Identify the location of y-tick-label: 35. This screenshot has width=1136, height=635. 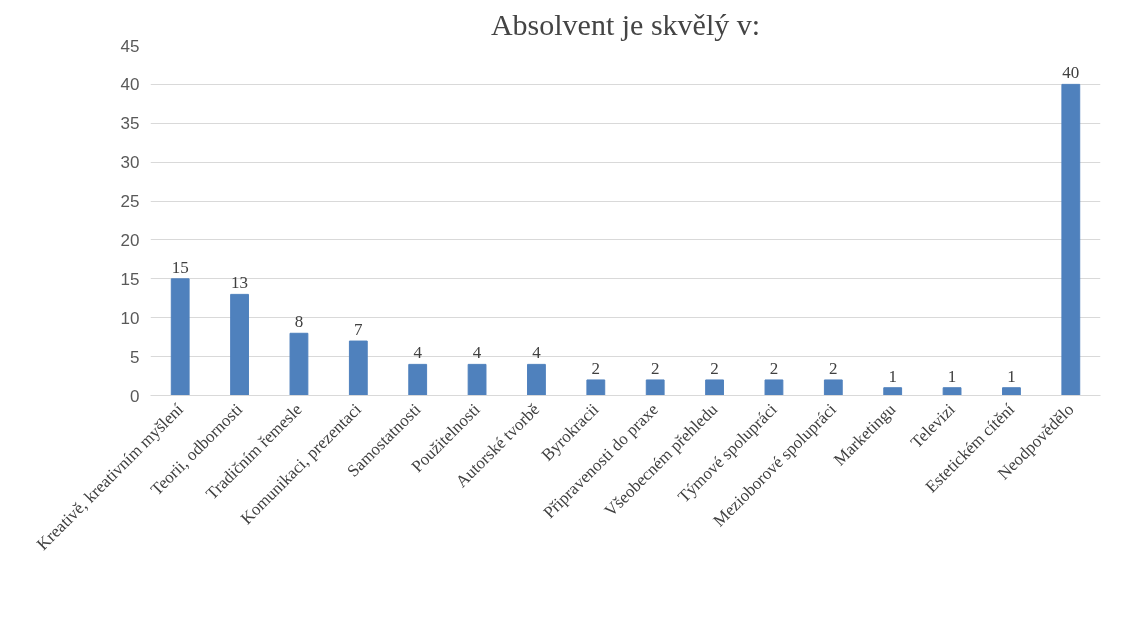
(130, 124).